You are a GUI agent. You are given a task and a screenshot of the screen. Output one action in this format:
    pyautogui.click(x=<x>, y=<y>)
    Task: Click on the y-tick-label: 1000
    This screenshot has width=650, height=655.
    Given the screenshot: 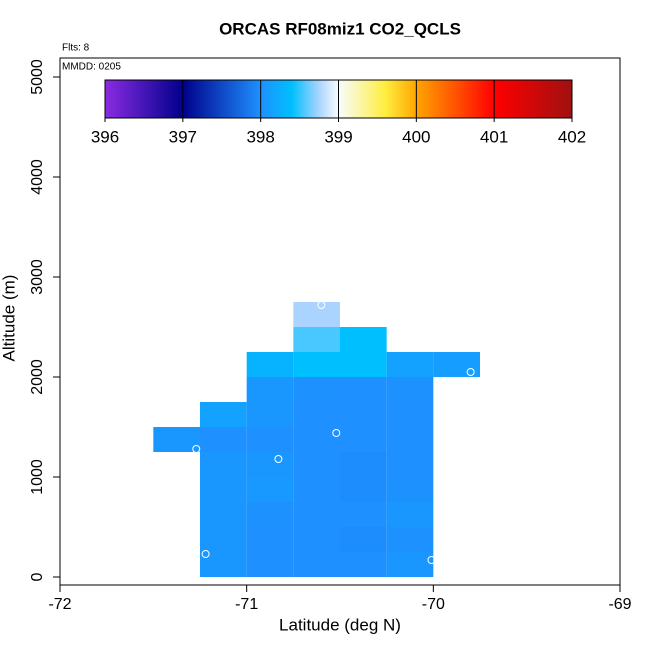 What is the action you would take?
    pyautogui.click(x=37, y=477)
    